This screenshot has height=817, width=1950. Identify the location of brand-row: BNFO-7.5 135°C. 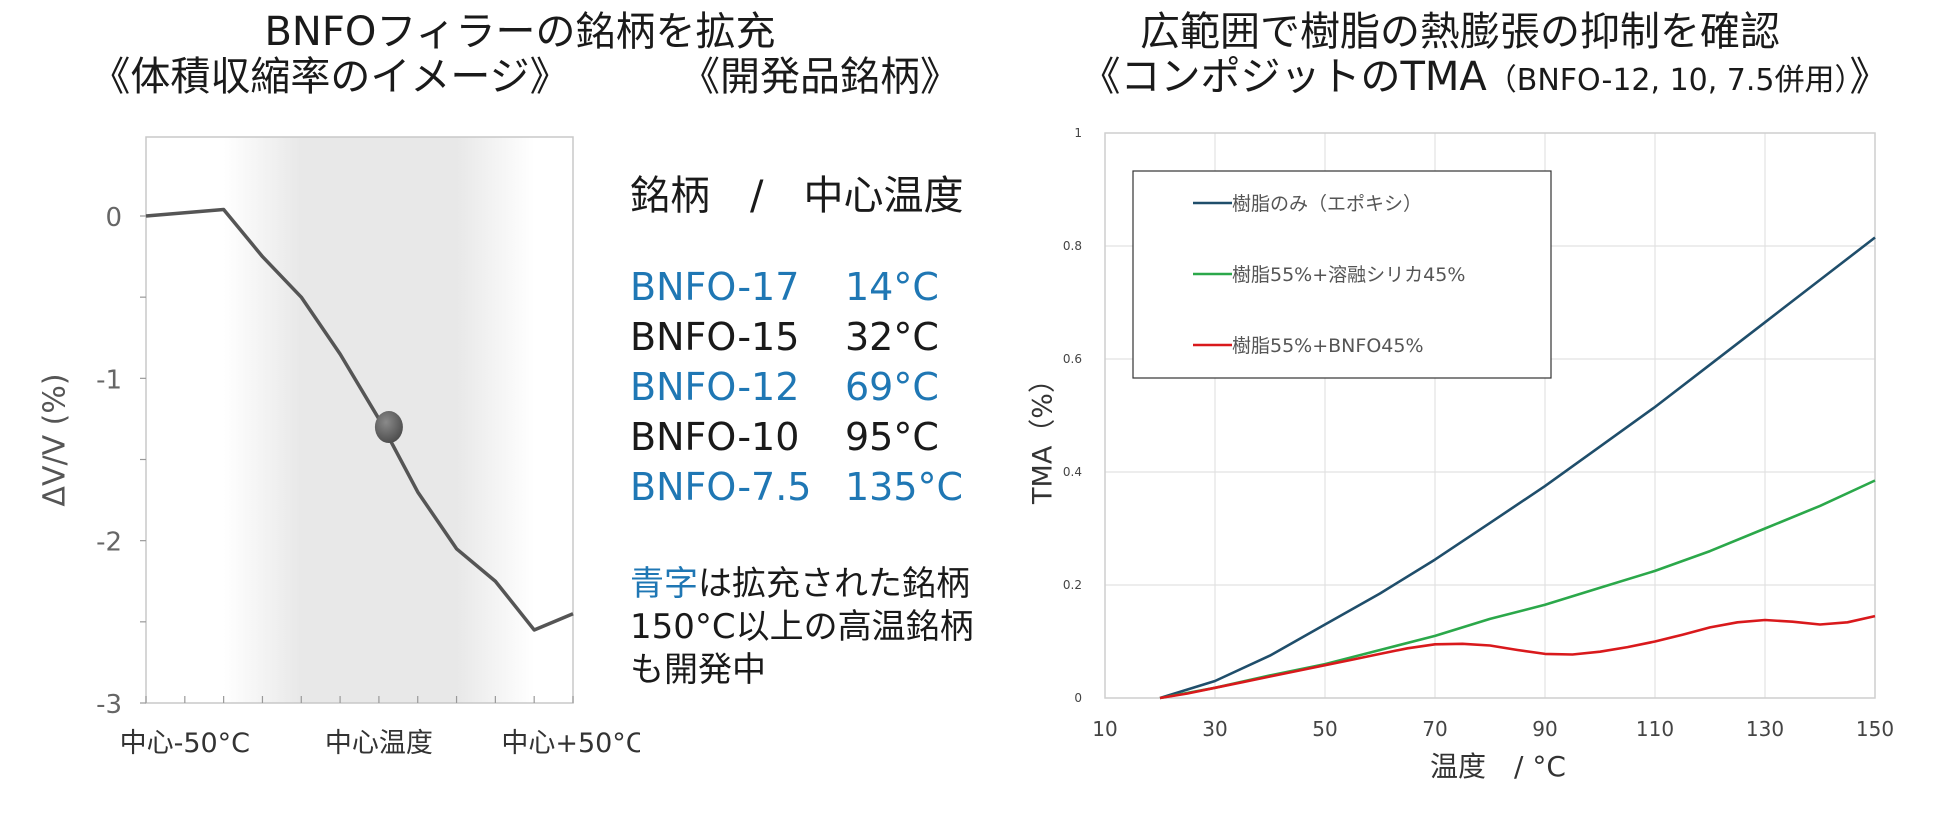
(796, 487).